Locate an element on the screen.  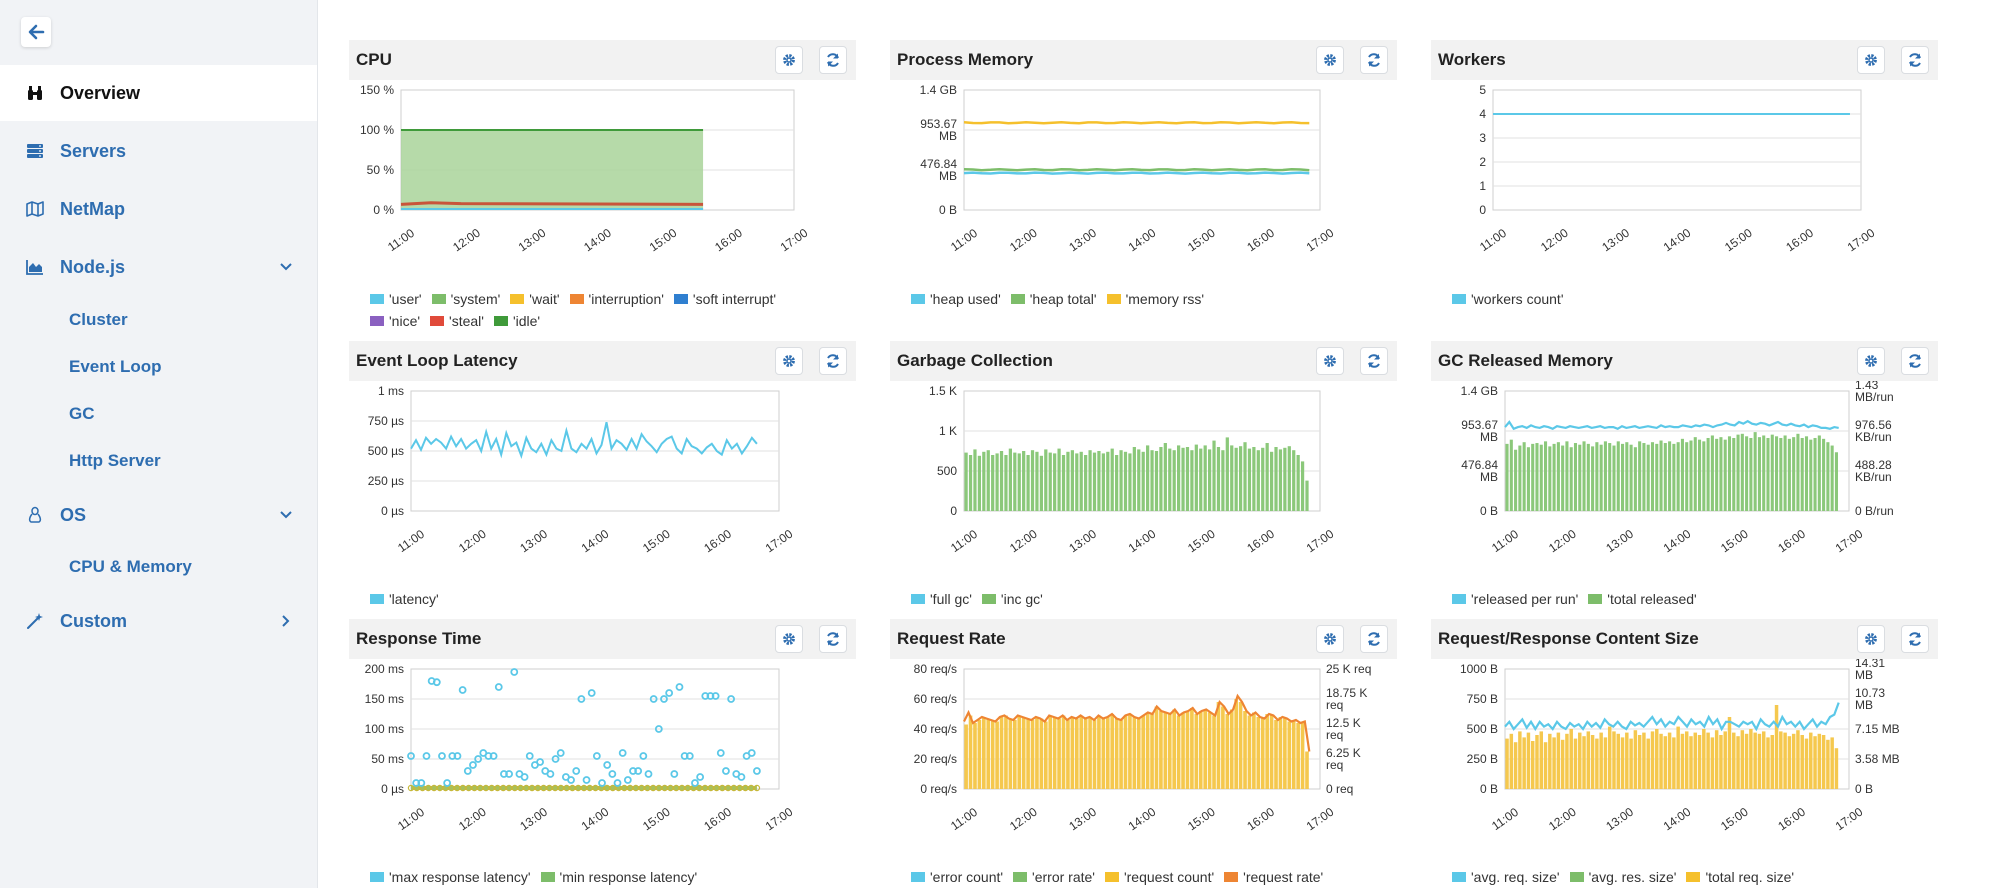
legend-item: 'min response latency' is located at coordinates (618, 877).